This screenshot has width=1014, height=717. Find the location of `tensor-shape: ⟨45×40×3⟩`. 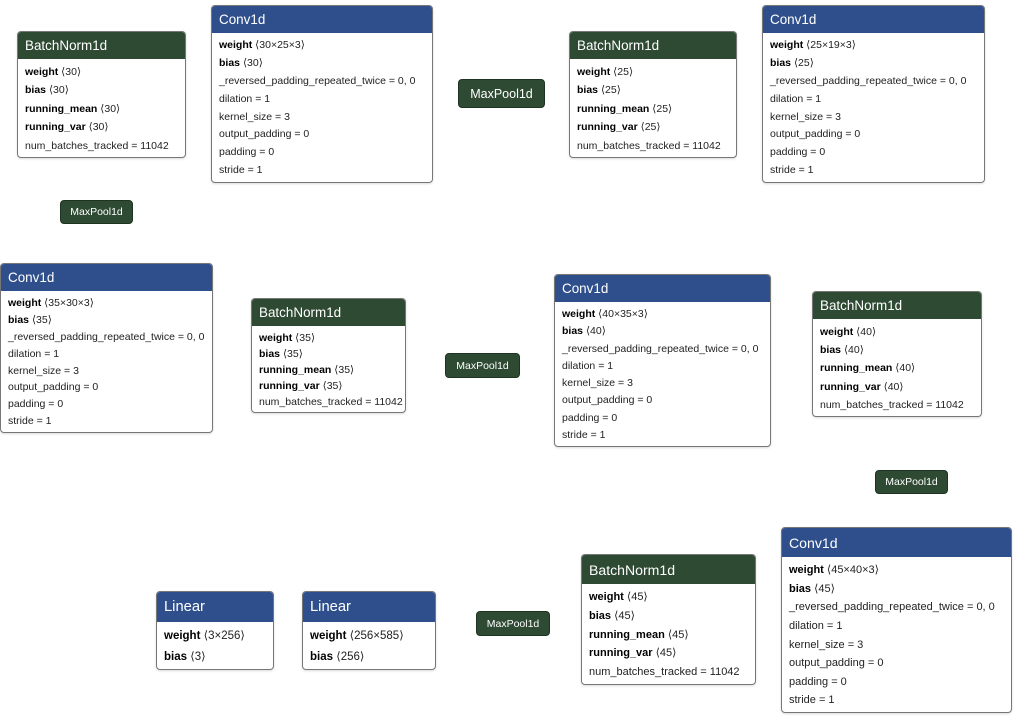

tensor-shape: ⟨45×40×3⟩ is located at coordinates (852, 570).